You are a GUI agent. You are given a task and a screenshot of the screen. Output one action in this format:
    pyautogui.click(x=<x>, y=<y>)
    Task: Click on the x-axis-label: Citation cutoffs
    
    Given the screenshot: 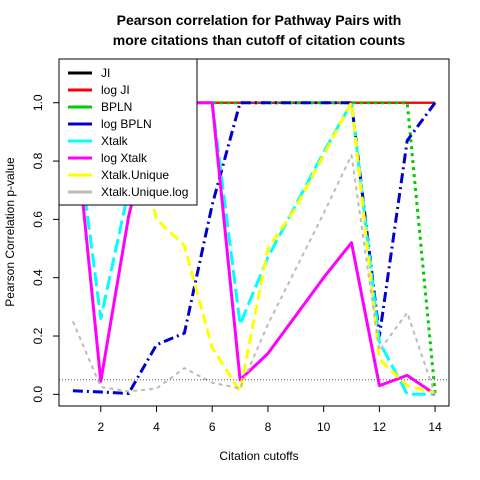 What is the action you would take?
    pyautogui.click(x=258, y=456)
    